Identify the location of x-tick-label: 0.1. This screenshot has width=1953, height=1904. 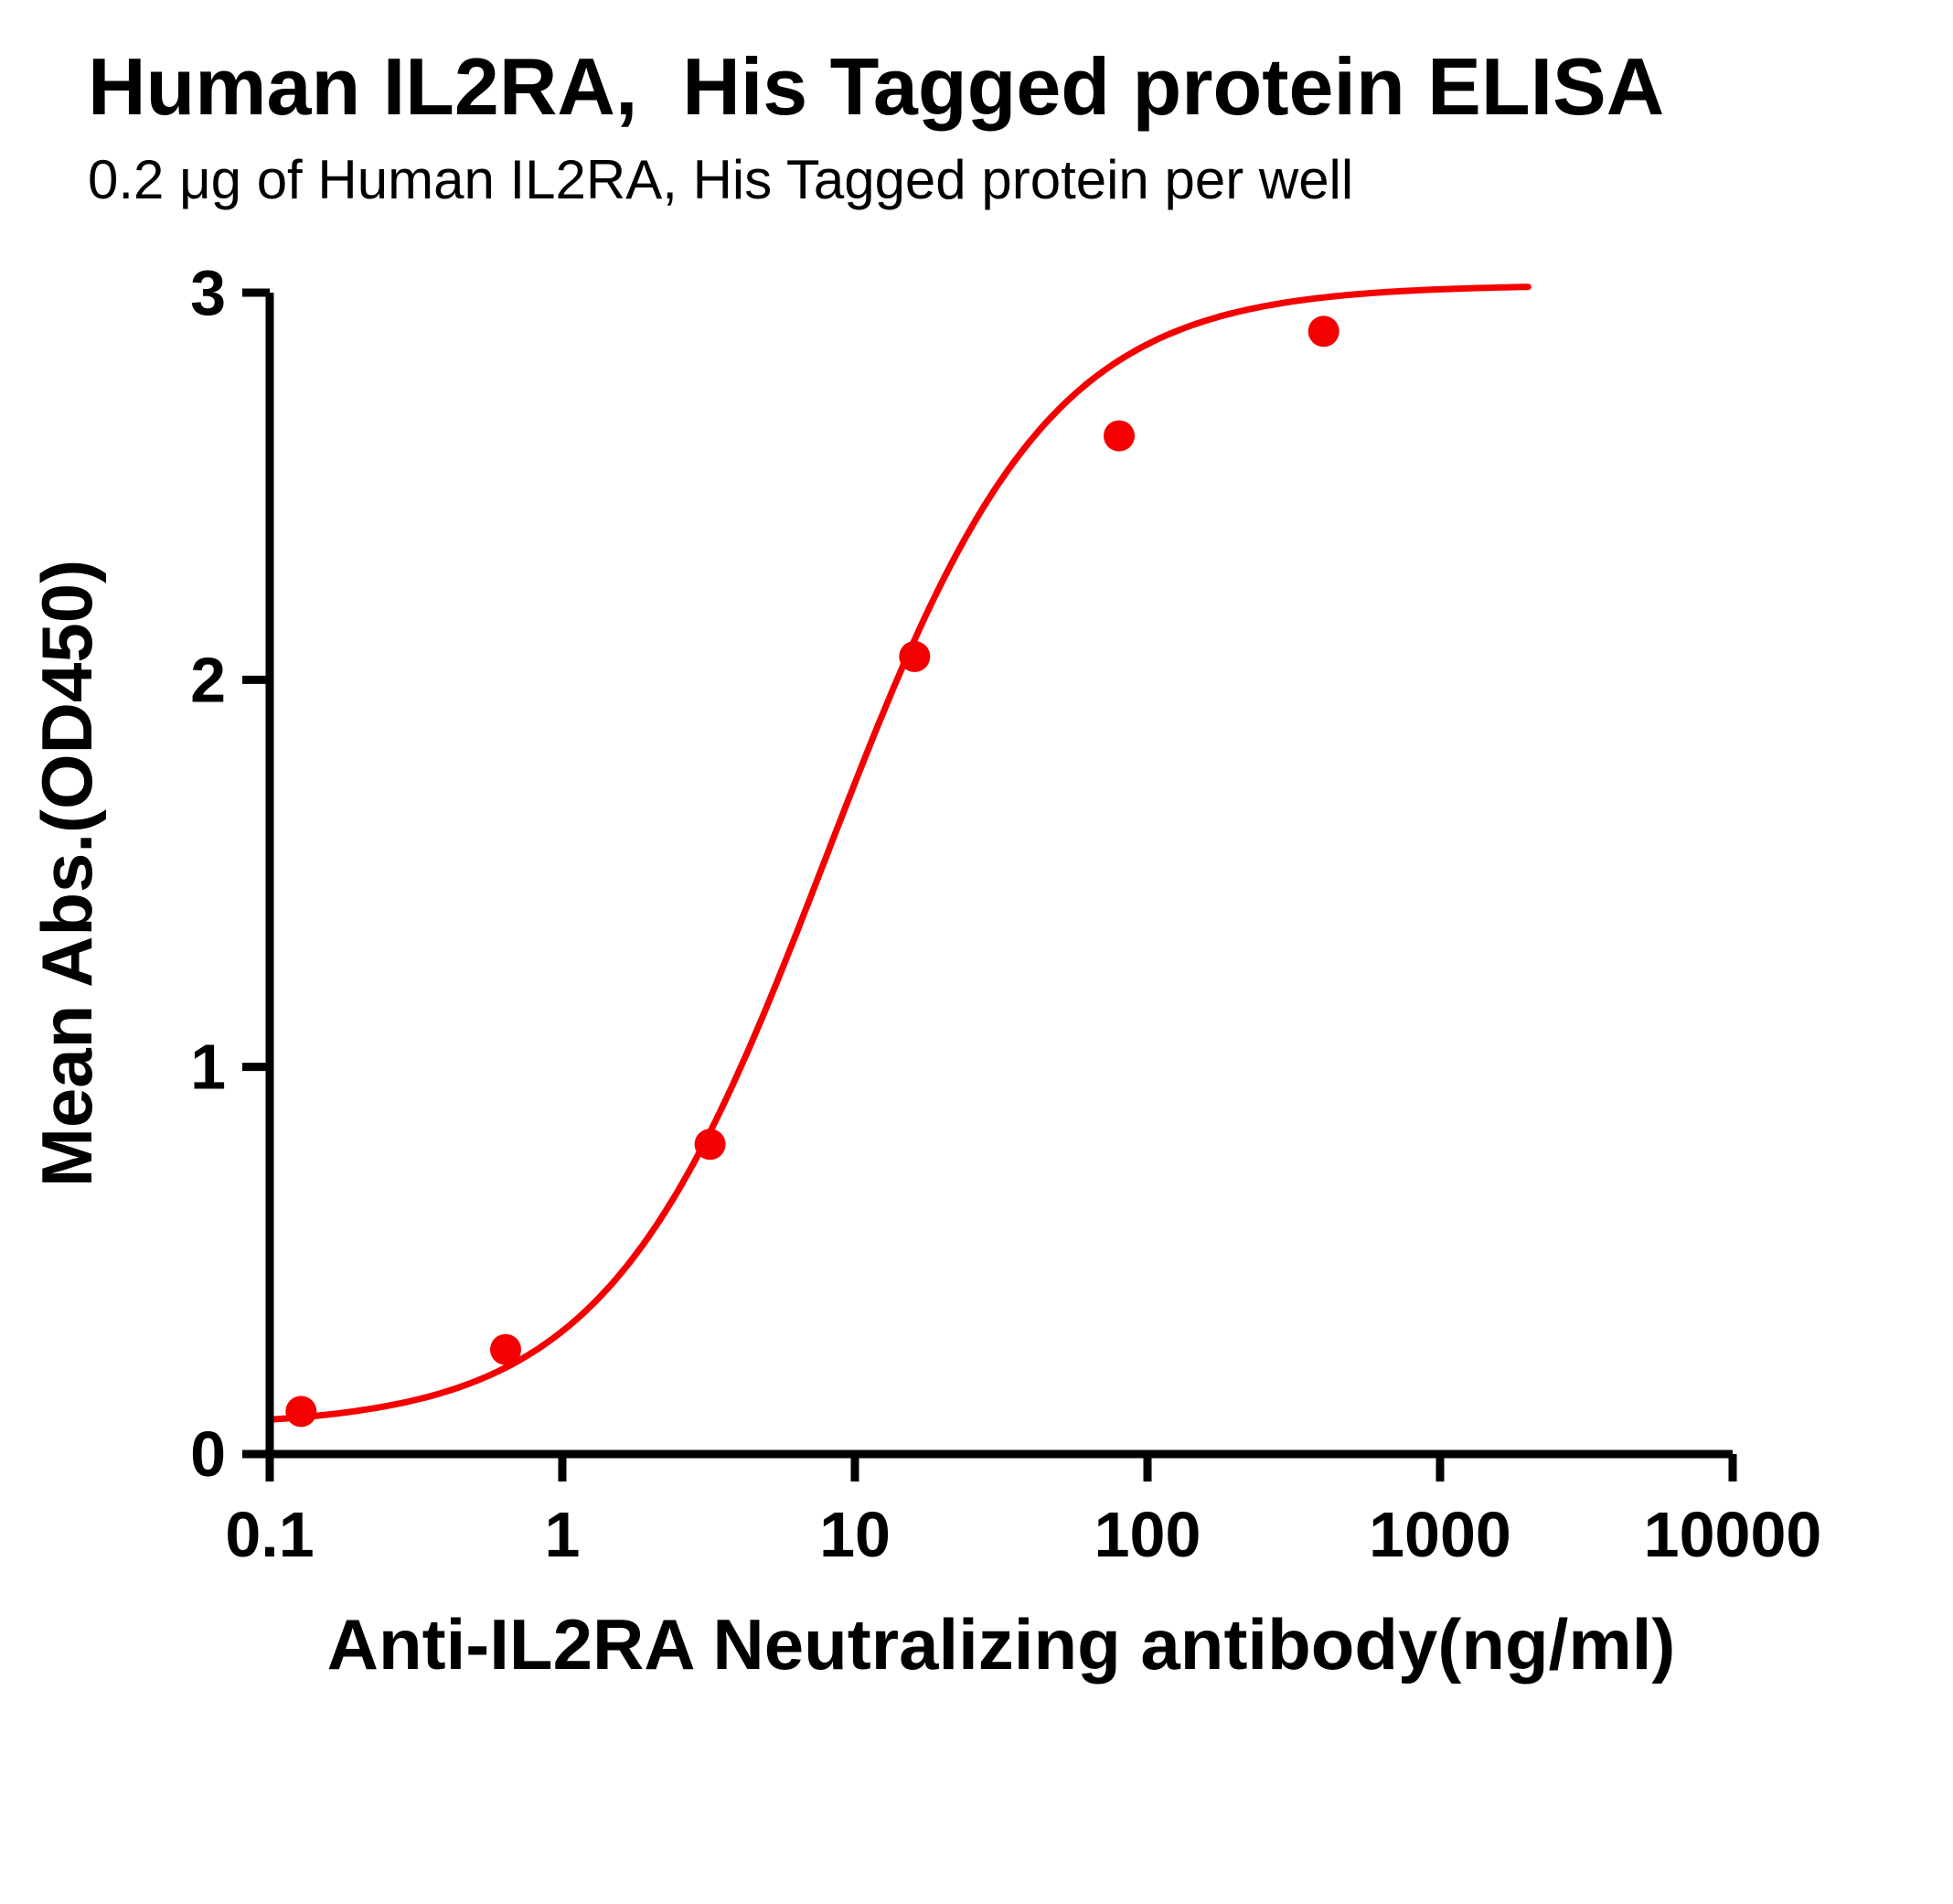
(269, 1534).